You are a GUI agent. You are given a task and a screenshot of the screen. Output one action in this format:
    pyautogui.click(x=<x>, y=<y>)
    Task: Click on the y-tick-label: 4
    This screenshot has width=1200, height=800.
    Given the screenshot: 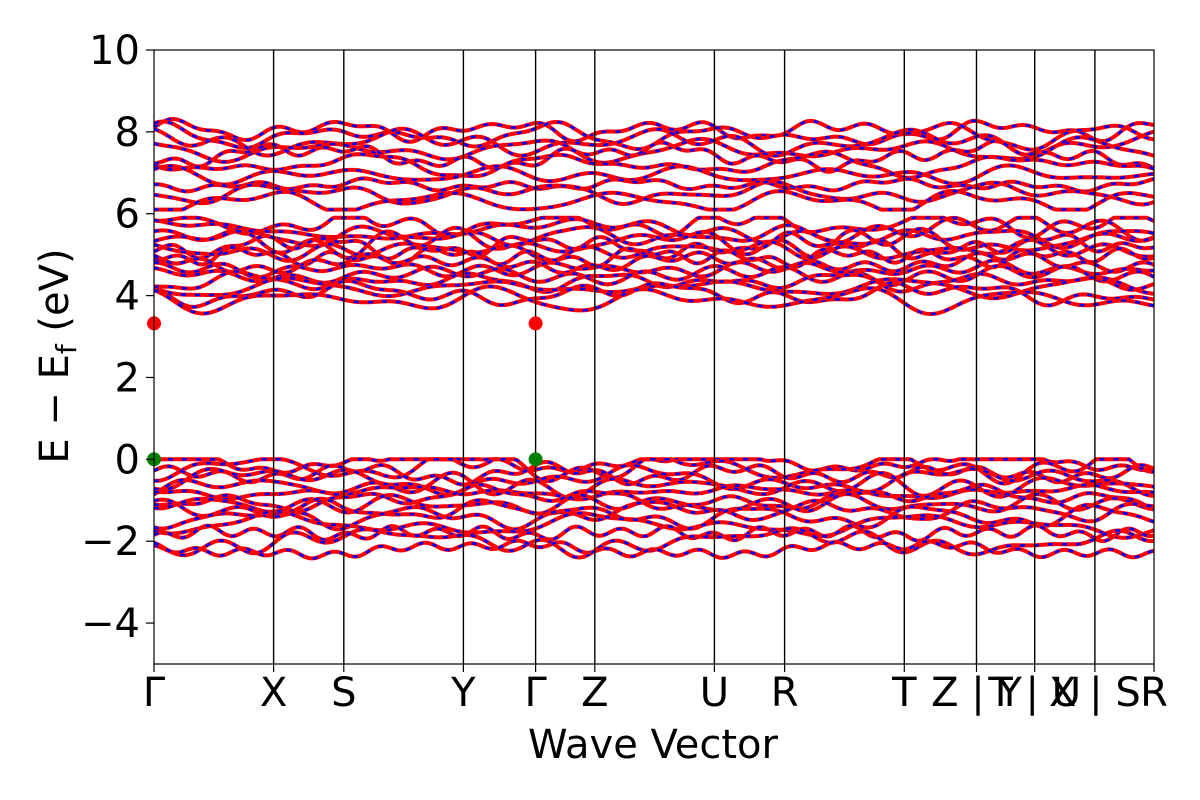 What is the action you would take?
    pyautogui.click(x=127, y=297)
    